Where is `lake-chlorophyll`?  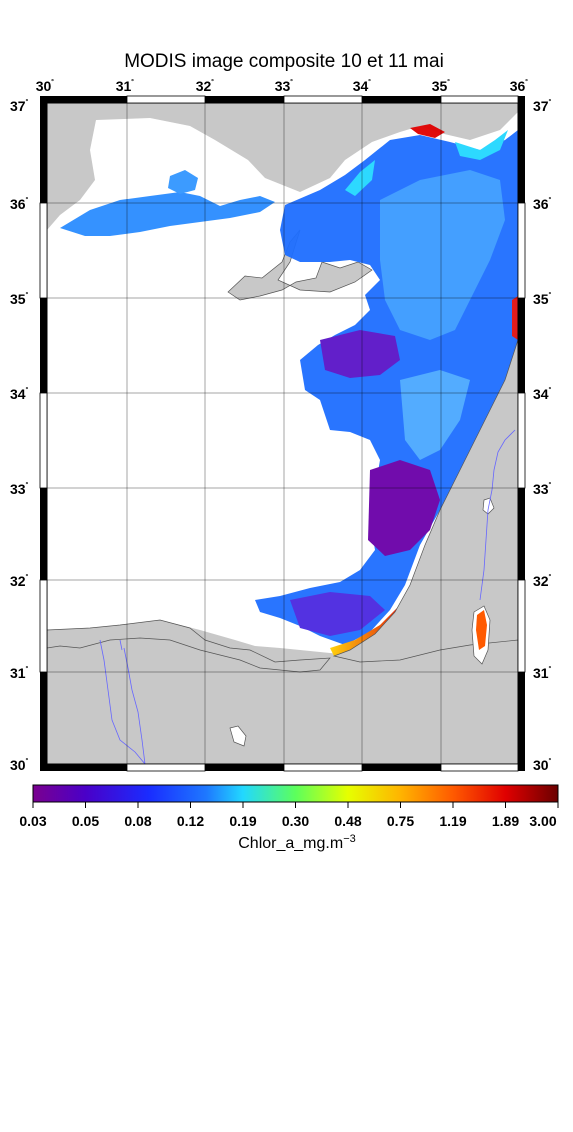 lake-chlorophyll is located at coordinates (481, 630).